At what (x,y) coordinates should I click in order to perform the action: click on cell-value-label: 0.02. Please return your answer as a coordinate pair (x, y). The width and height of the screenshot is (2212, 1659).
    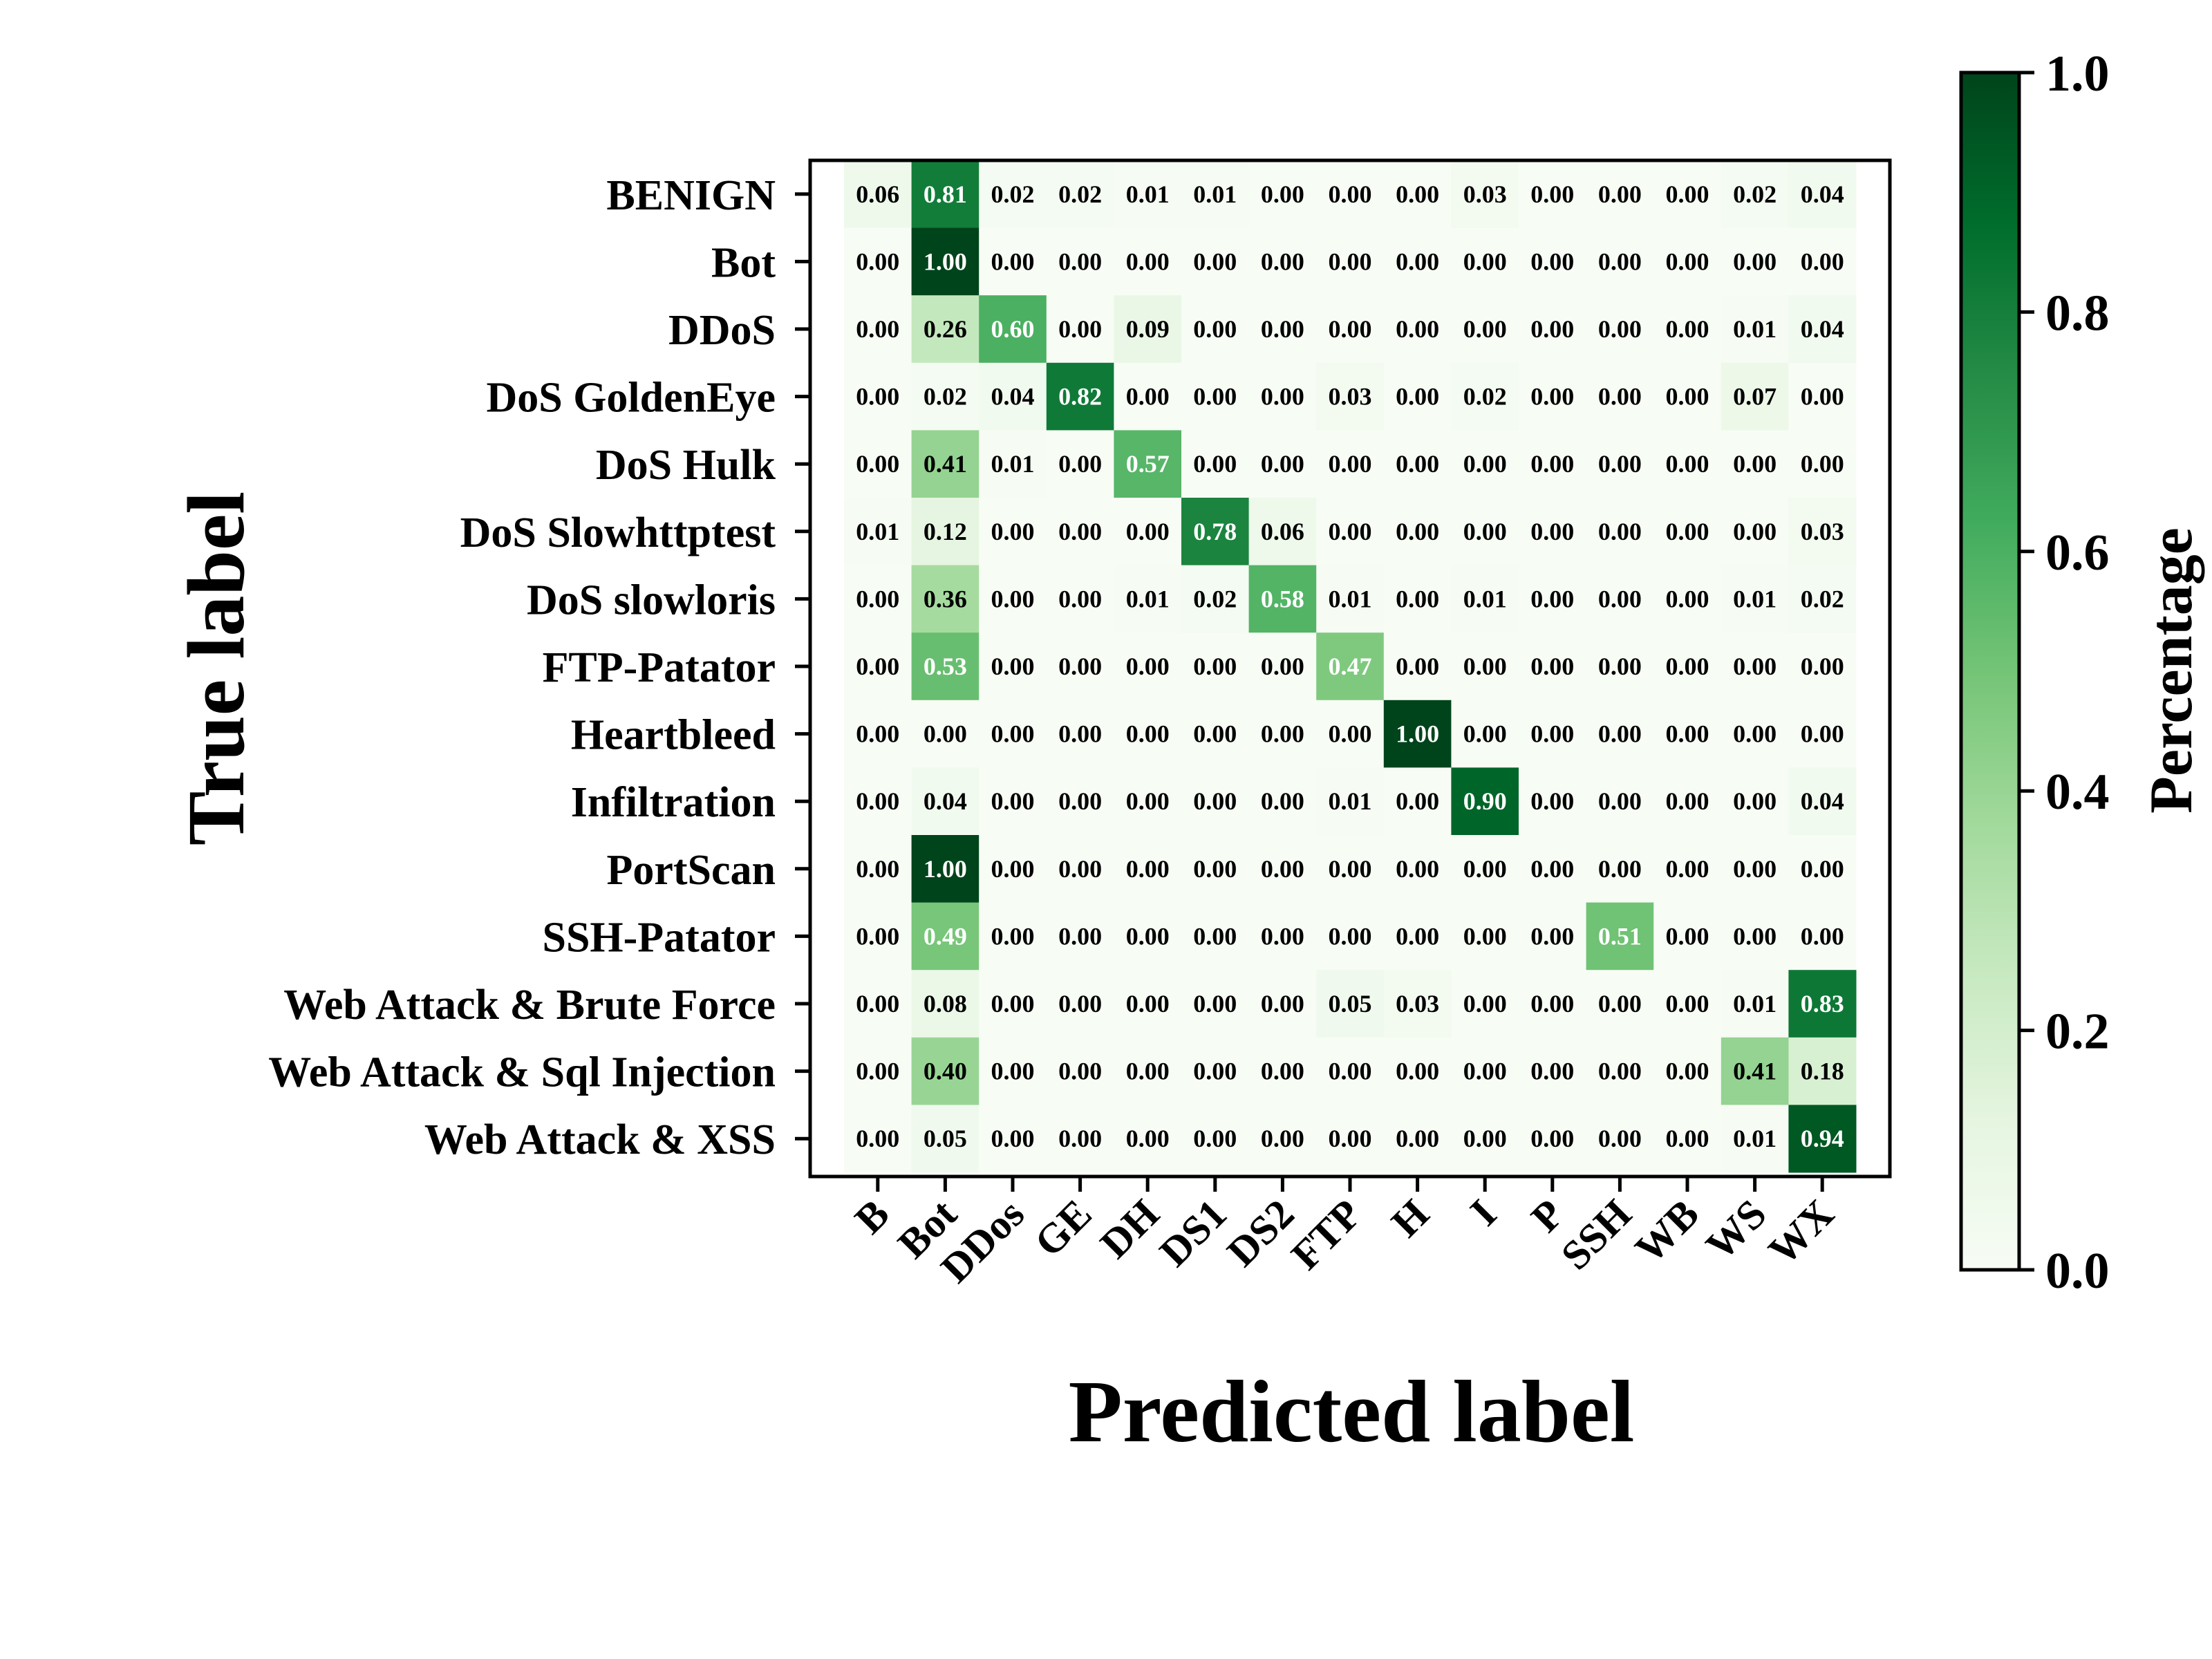
    Looking at the image, I should click on (1013, 194).